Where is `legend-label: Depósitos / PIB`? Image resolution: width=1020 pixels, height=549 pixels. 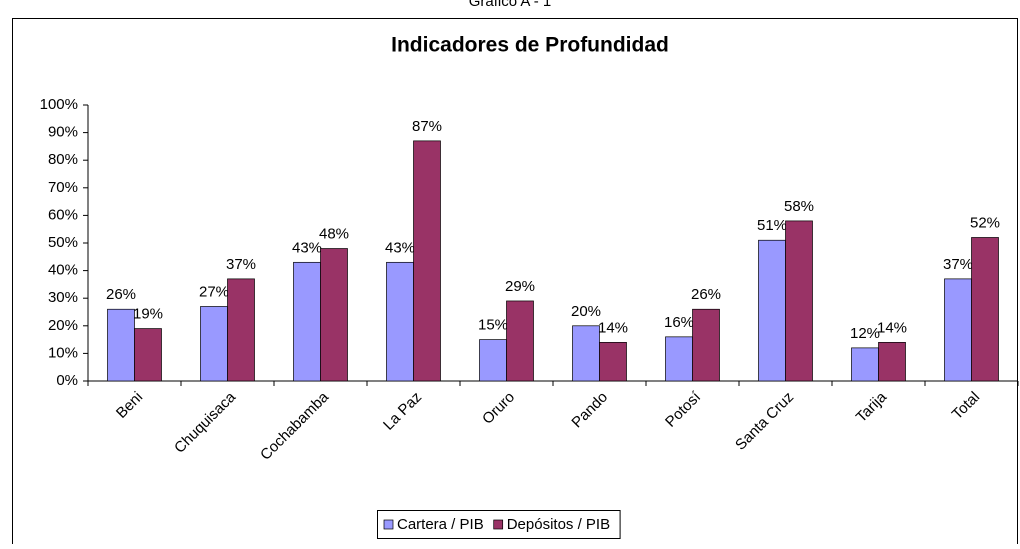 legend-label: Depósitos / PIB is located at coordinates (558, 524).